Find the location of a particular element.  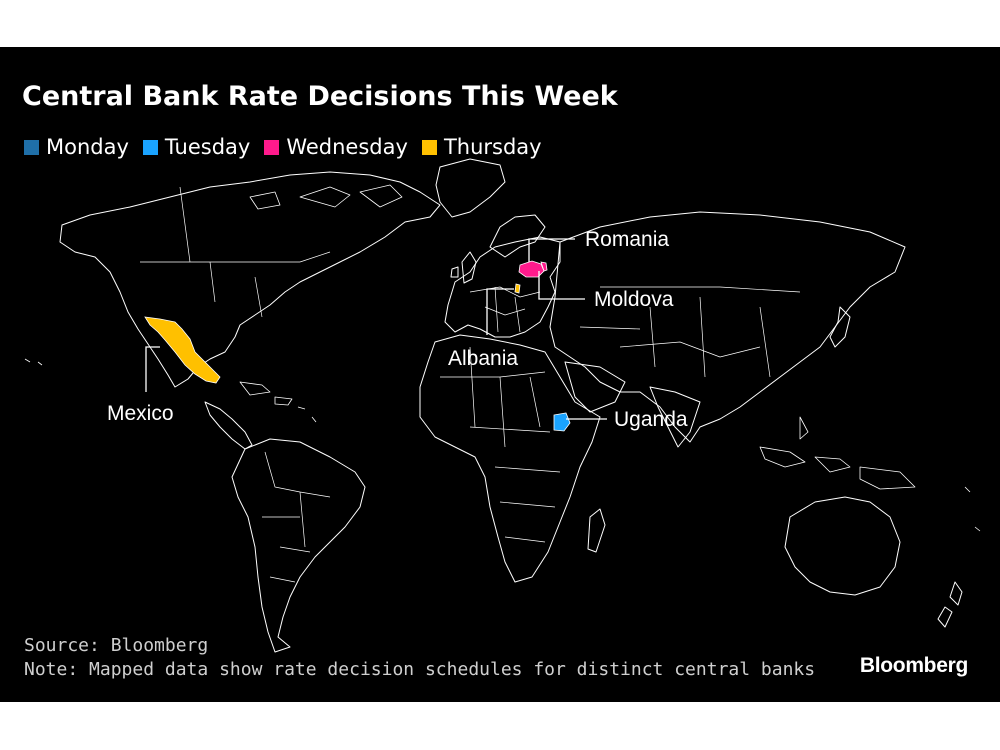

chart-title: Central Bank Rate Decisions This Week is located at coordinates (320, 96).